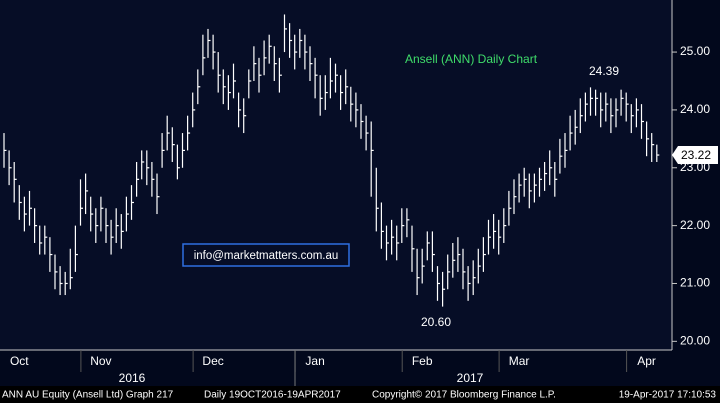 This screenshot has width=720, height=403. I want to click on x-tick-label: Apr, so click(646, 361).